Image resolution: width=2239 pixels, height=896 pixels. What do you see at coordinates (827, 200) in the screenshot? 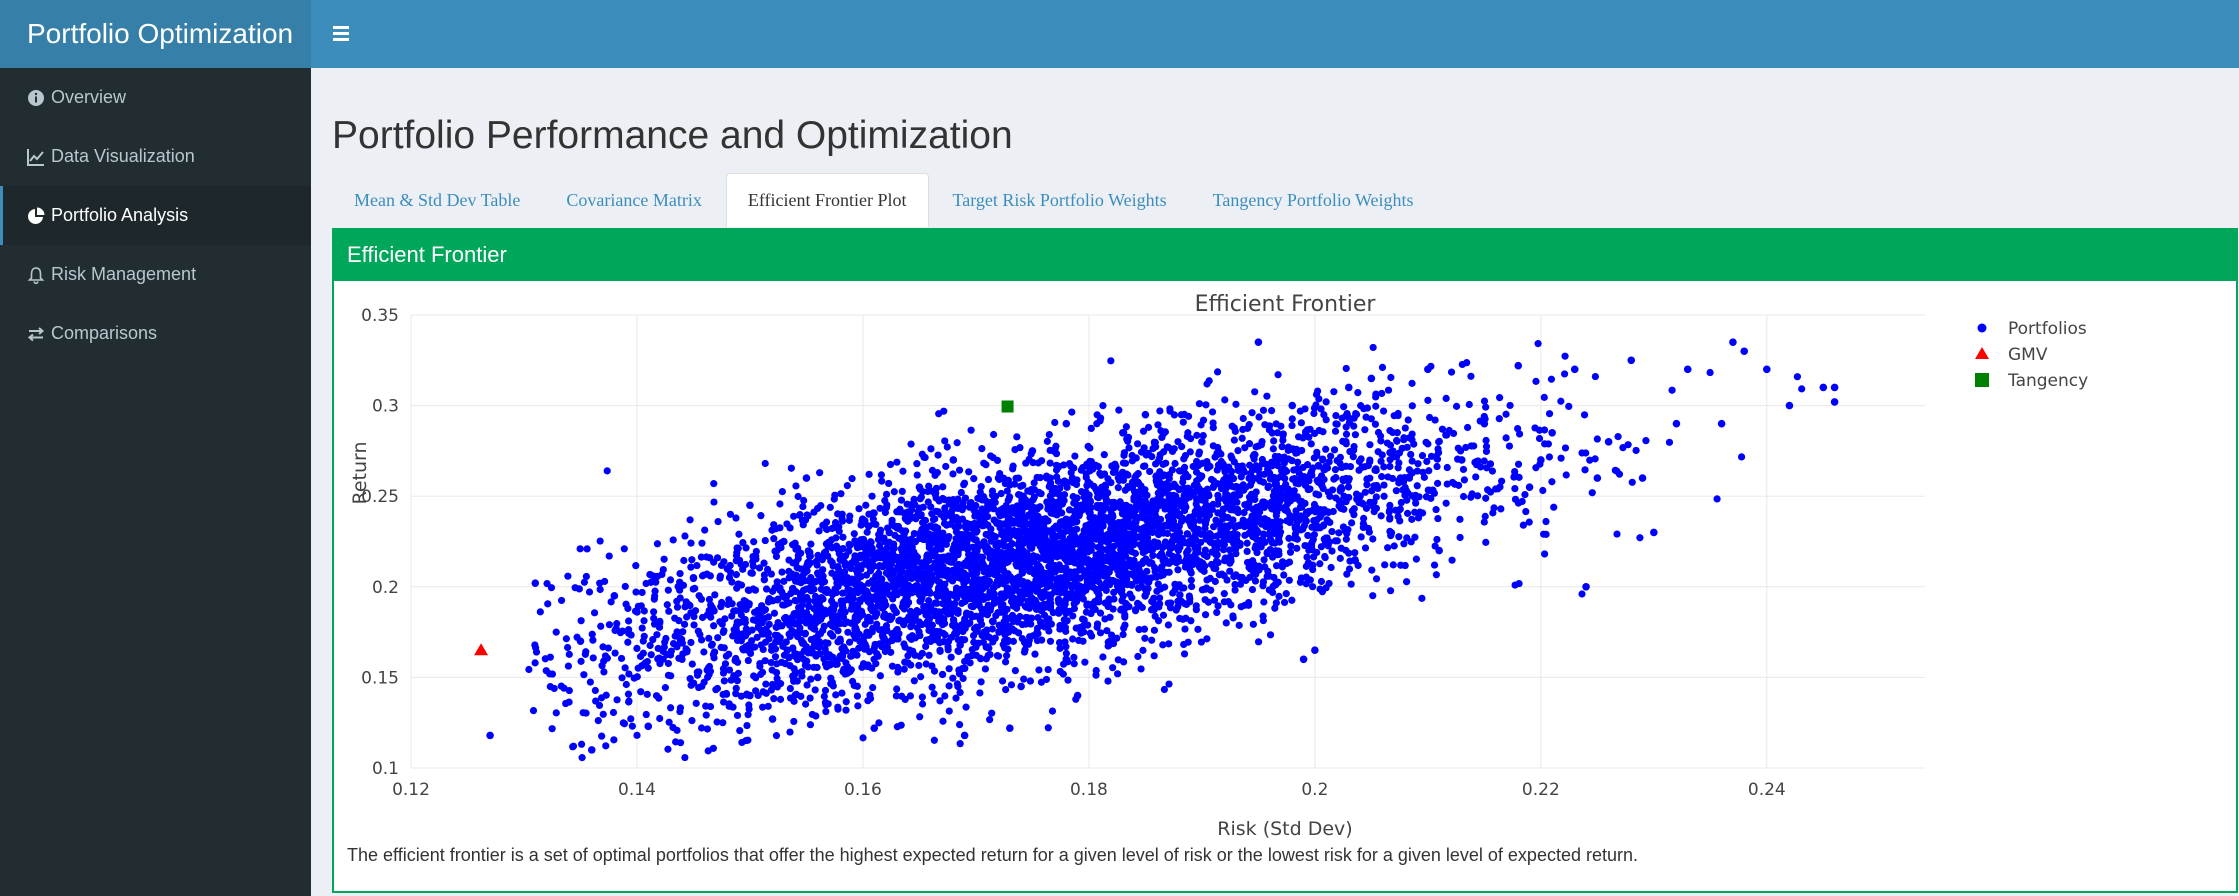
I see `tab-efficient-frontier-plot: Efficient Frontier Plot` at bounding box center [827, 200].